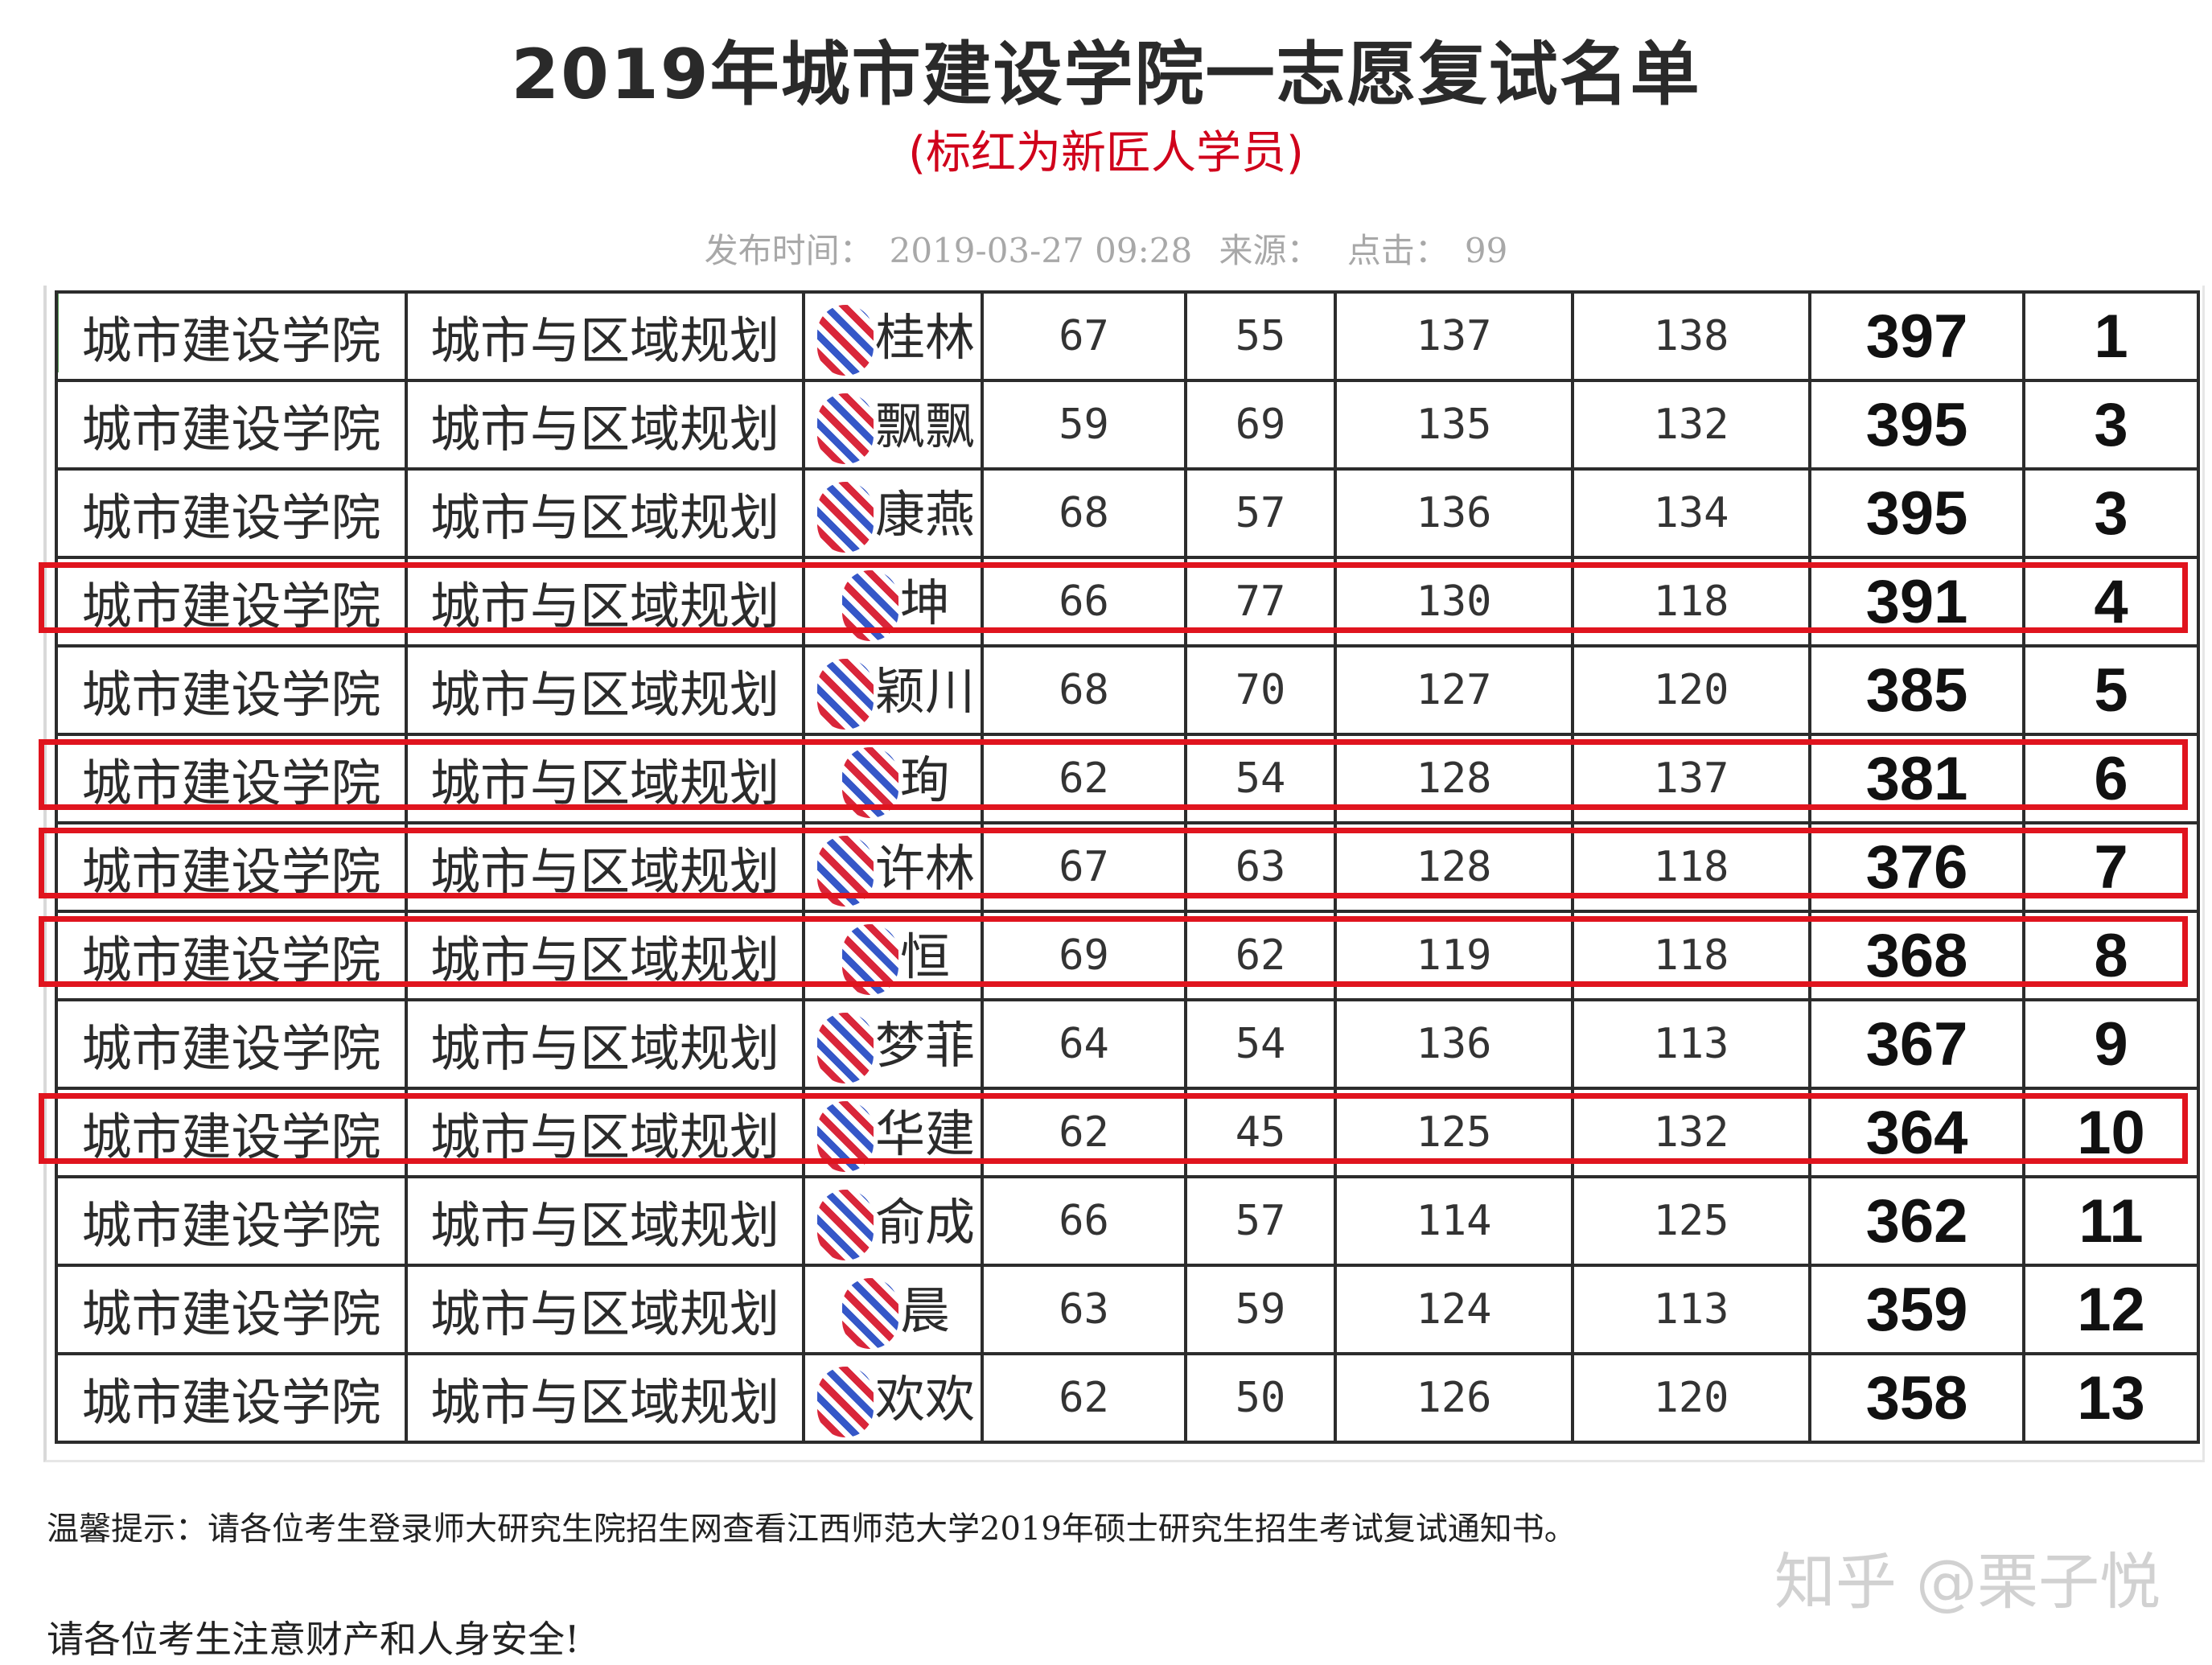 This screenshot has width=2212, height=1665. What do you see at coordinates (1084, 513) in the screenshot?
I see `score-politics-cell: 68` at bounding box center [1084, 513].